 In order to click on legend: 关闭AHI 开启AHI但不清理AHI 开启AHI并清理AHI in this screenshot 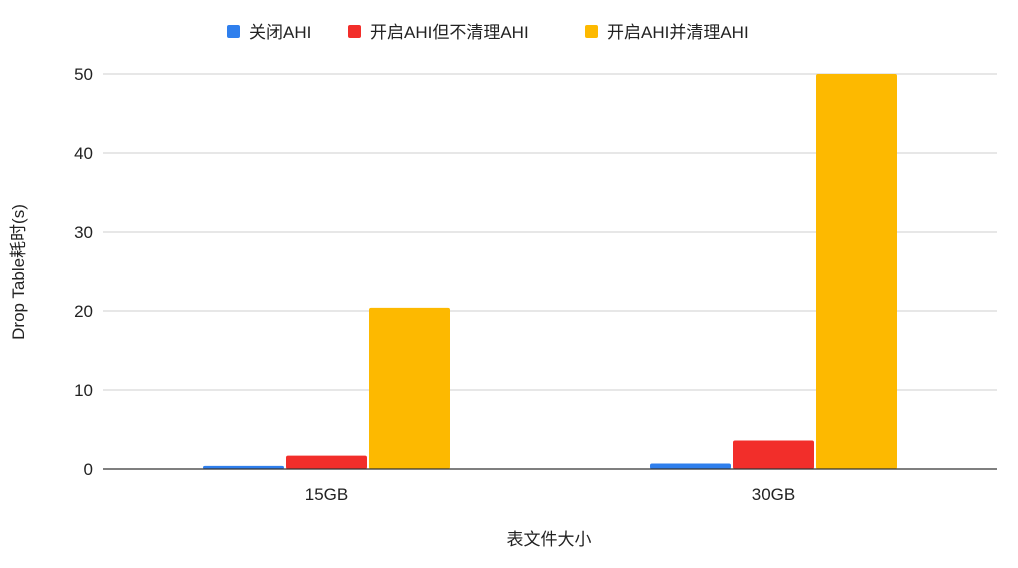, I will do `click(488, 32)`.